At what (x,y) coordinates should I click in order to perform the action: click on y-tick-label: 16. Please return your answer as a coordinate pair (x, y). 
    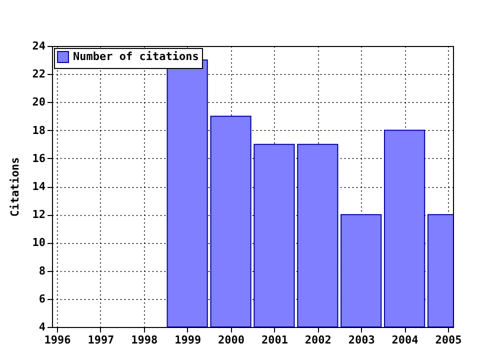
    Looking at the image, I should click on (39, 158).